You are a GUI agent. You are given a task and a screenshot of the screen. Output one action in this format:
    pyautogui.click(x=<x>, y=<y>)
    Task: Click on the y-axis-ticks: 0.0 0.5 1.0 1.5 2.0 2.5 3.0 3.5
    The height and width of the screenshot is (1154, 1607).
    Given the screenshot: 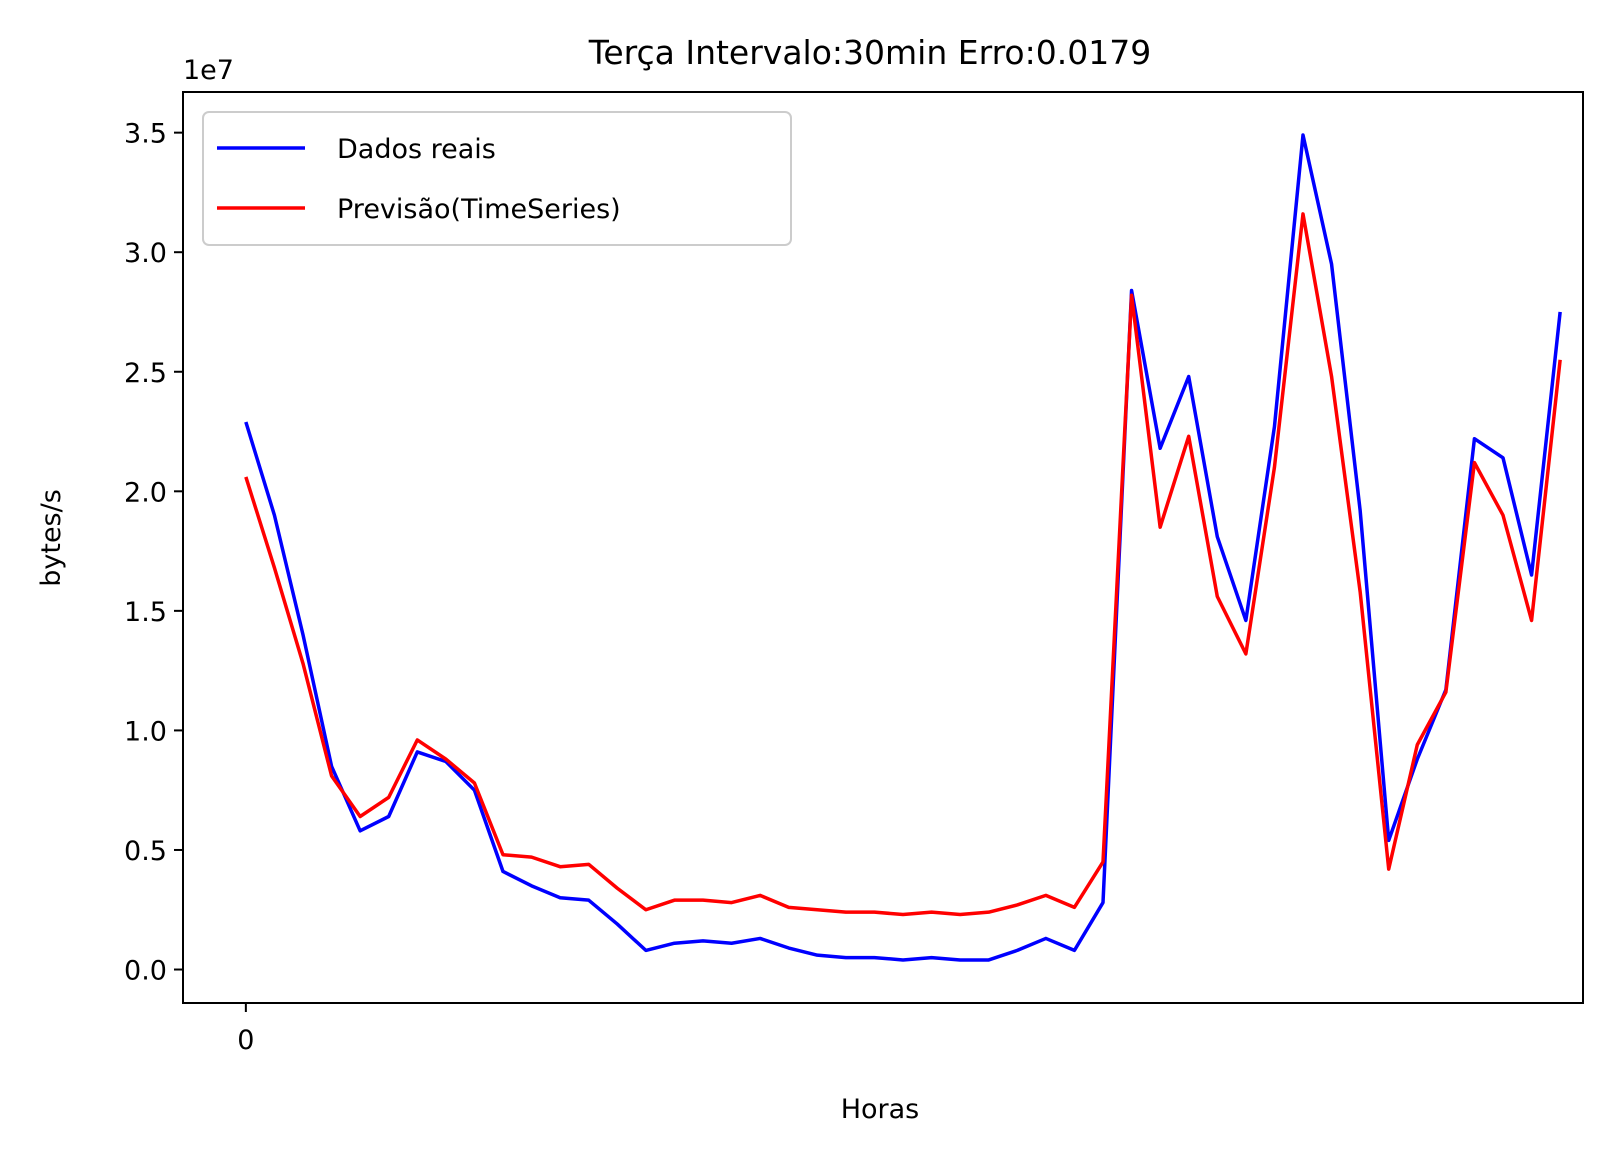 What is the action you would take?
    pyautogui.click(x=153, y=553)
    